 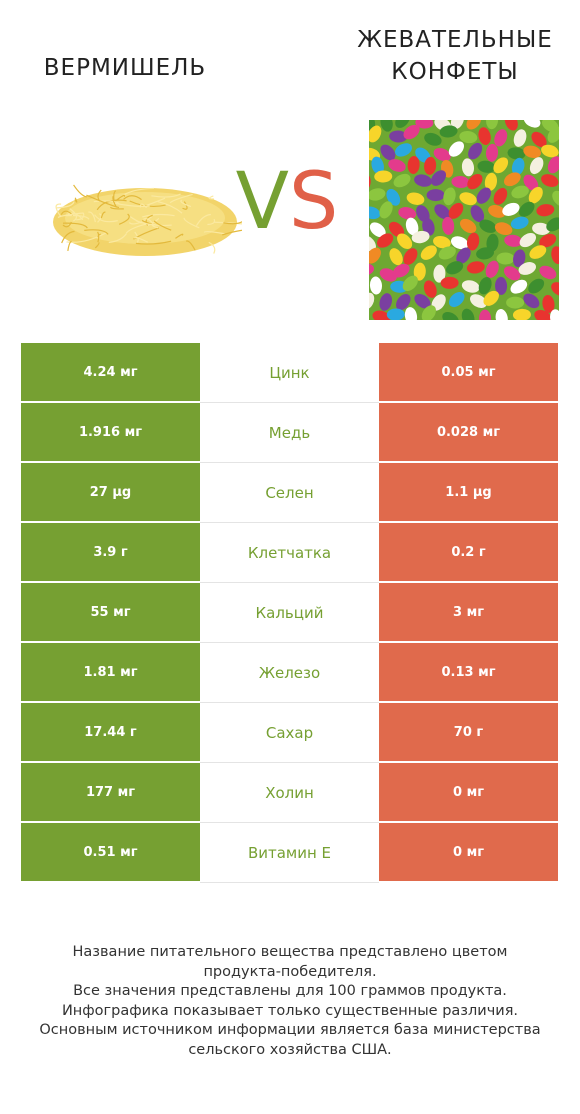 I want to click on table-row: 0.51 мг Витамин E 0 мг, so click(x=289, y=853).